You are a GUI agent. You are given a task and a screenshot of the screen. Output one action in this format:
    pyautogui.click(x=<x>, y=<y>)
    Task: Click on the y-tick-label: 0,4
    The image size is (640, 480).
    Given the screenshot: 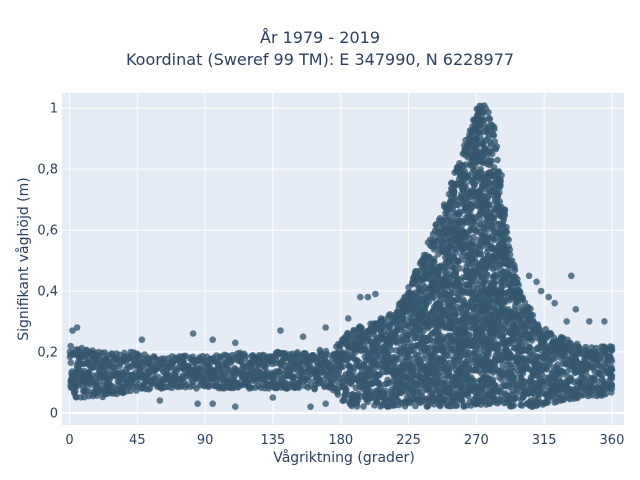 What is the action you would take?
    pyautogui.click(x=47, y=291)
    